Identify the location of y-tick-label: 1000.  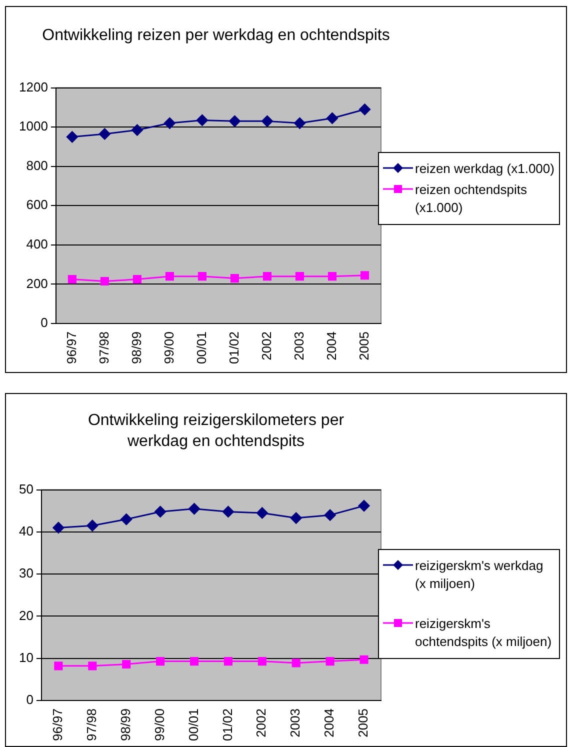
(33, 126).